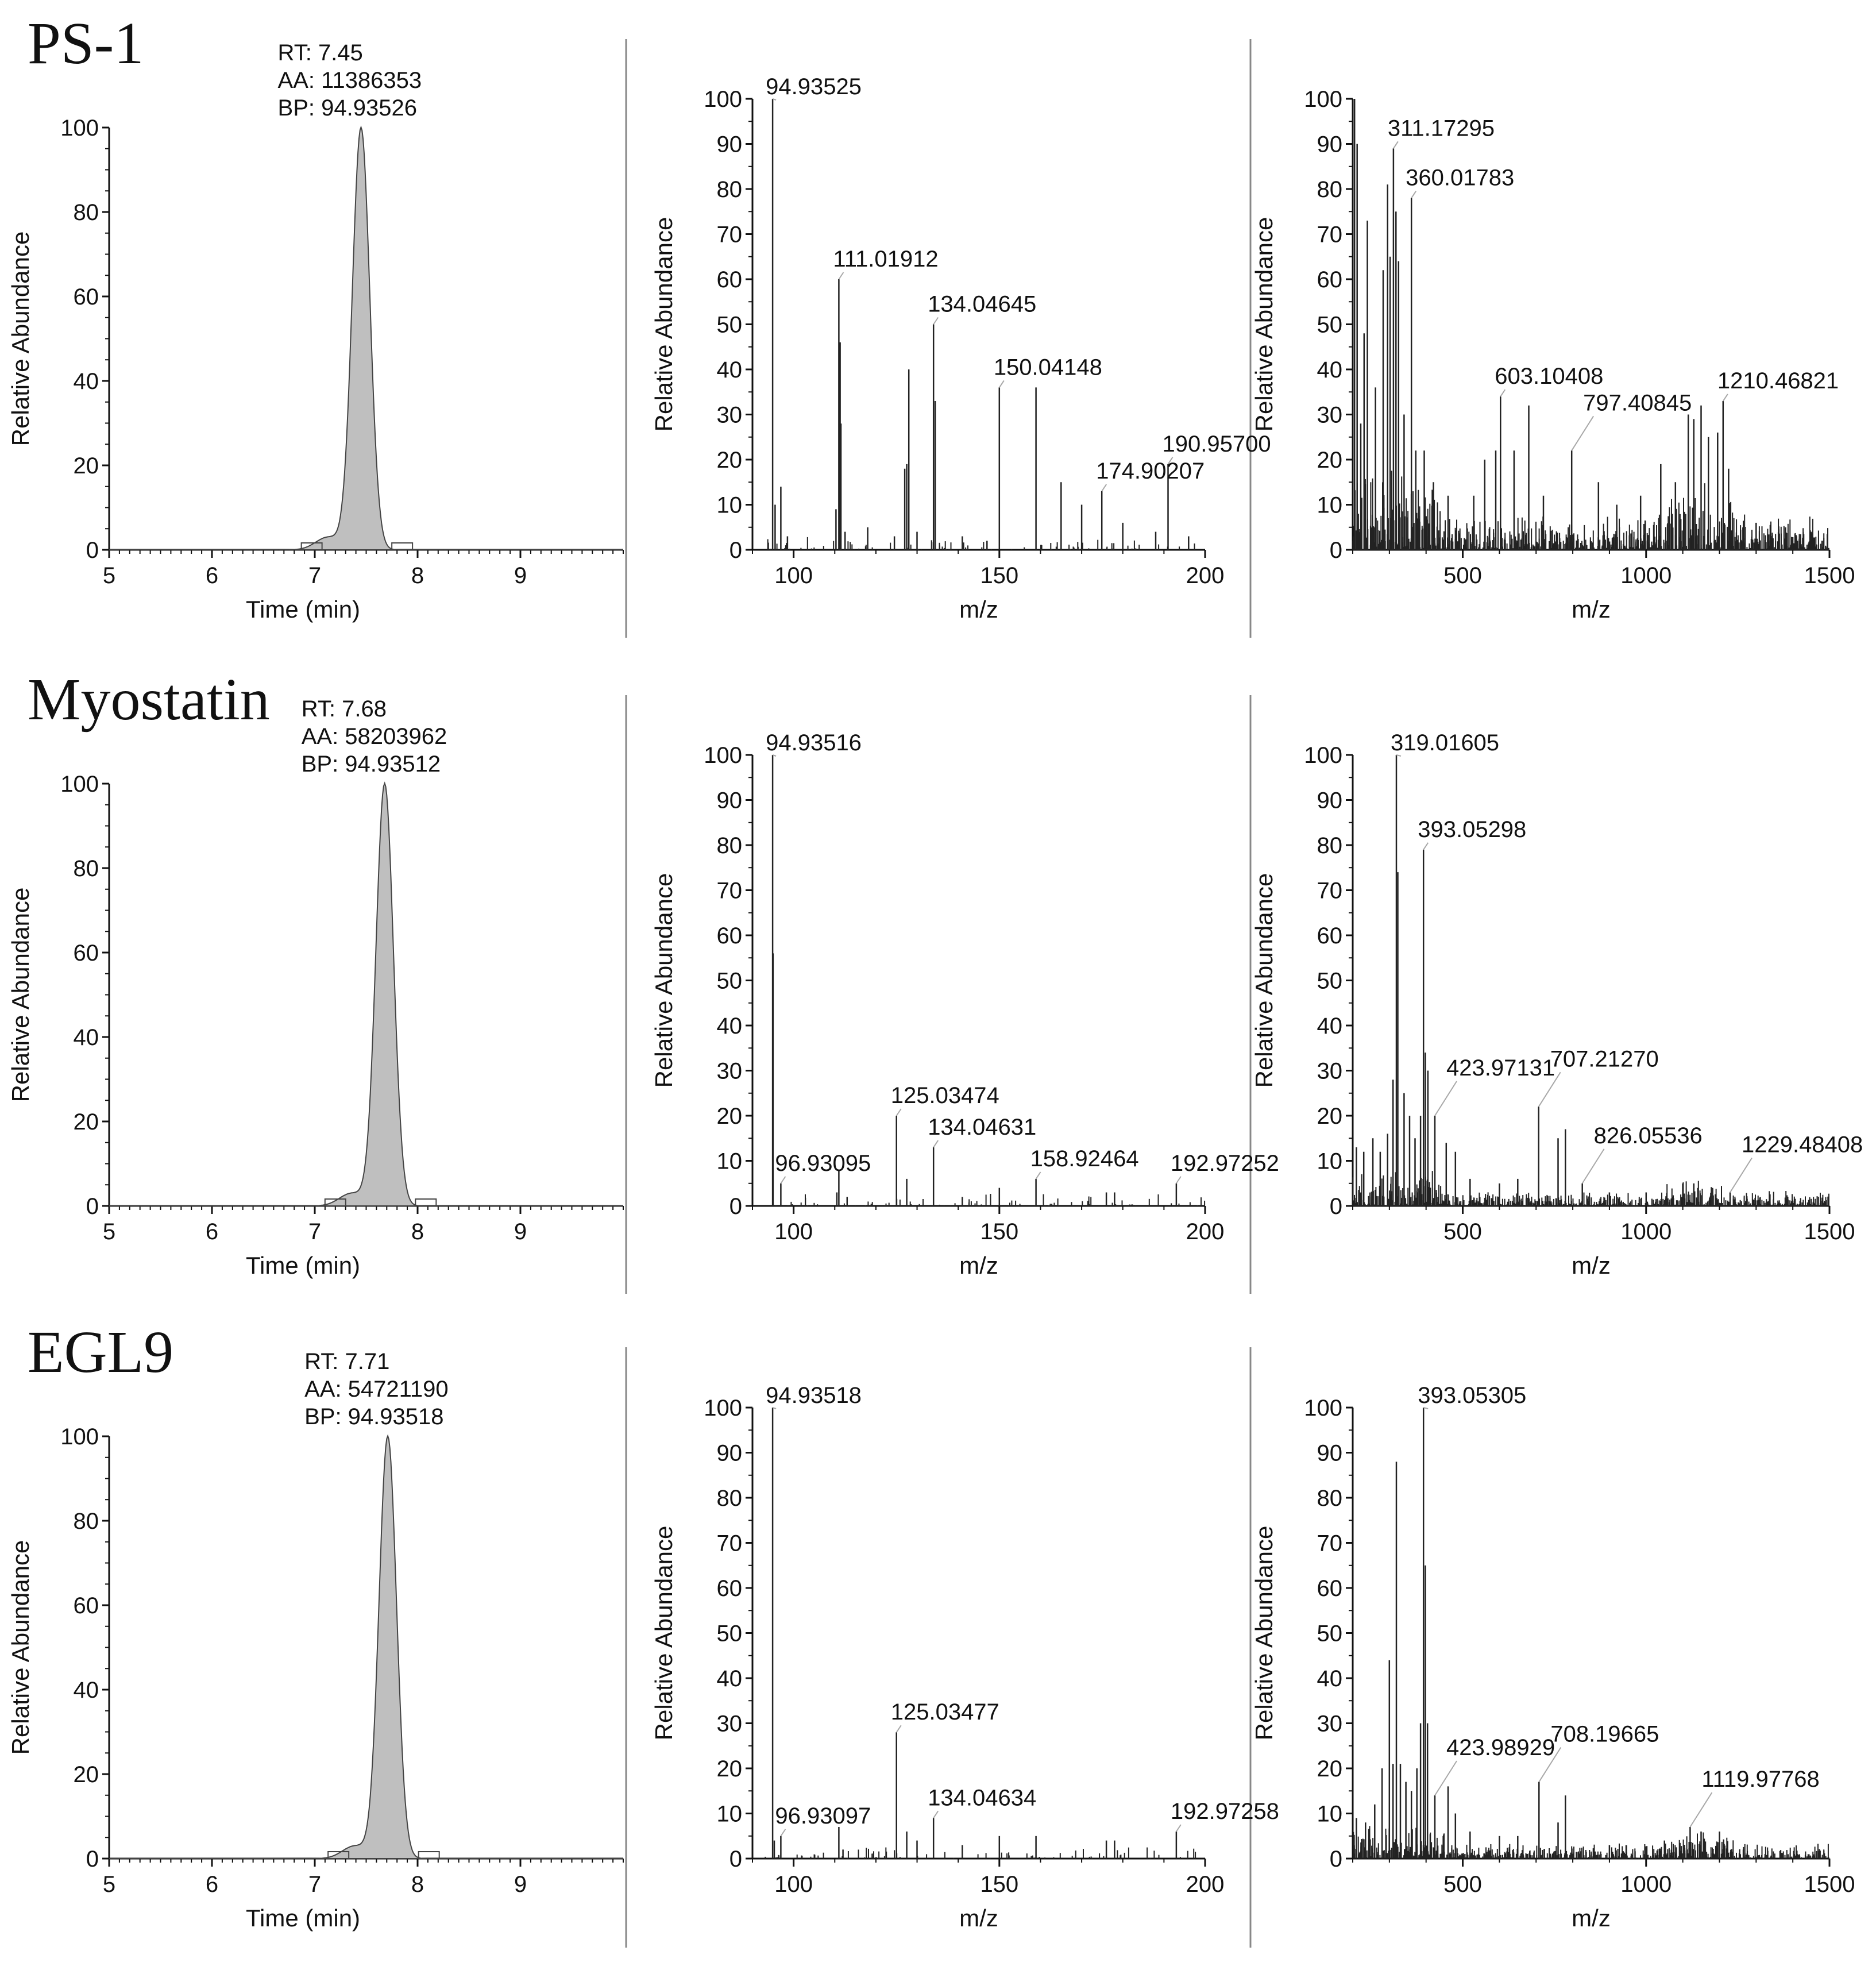  I want to click on peak-label: 603.10408, so click(1549, 376).